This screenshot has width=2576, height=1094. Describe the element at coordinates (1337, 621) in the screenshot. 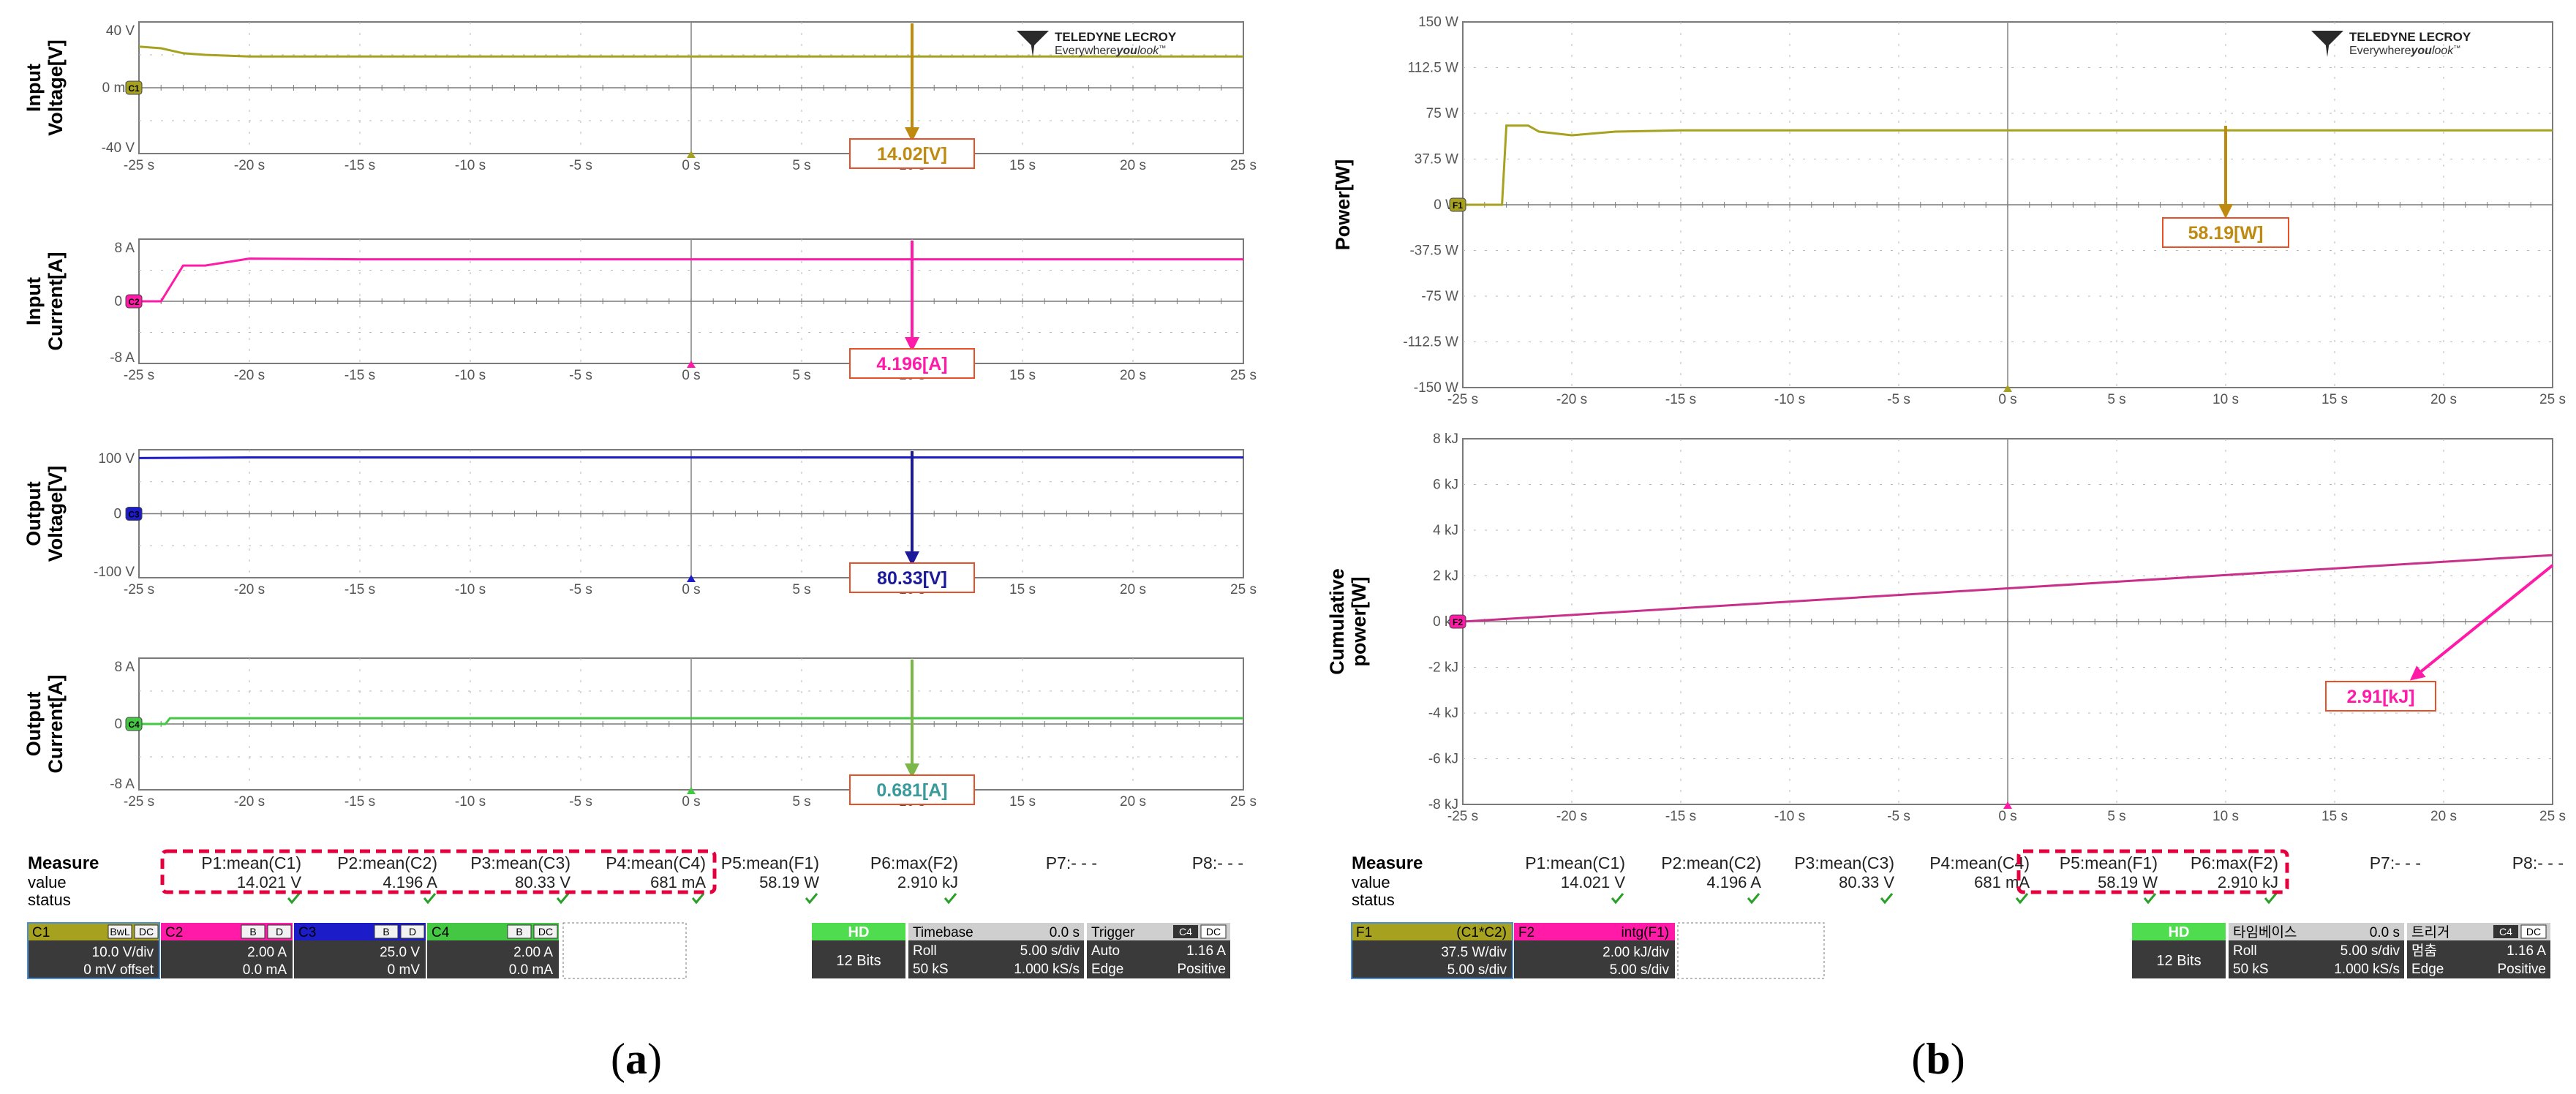

I see `y-axis-label: Cumulative` at that location.